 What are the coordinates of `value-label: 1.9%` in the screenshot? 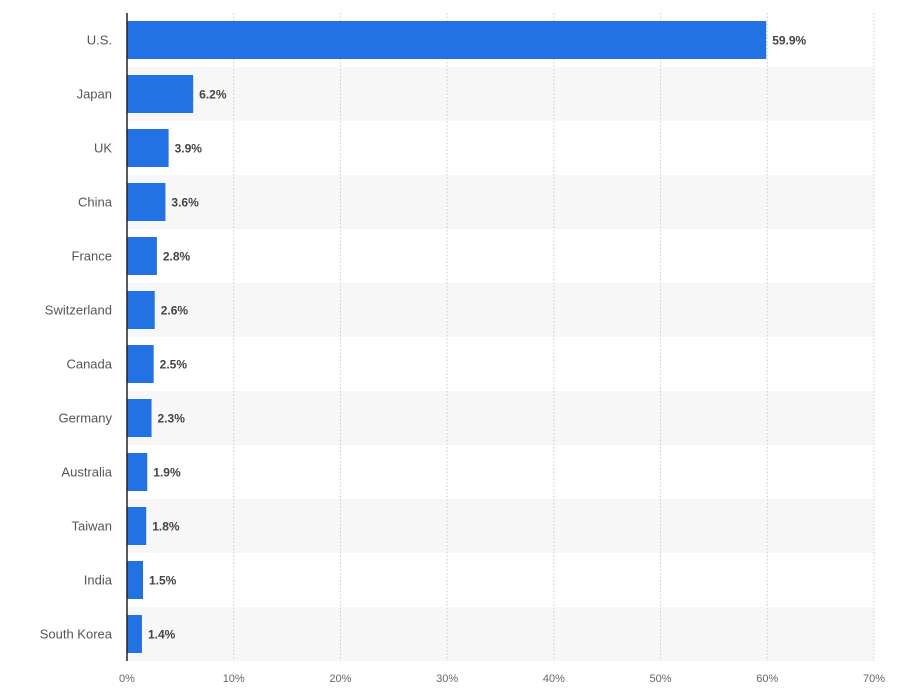 It's located at (167, 473).